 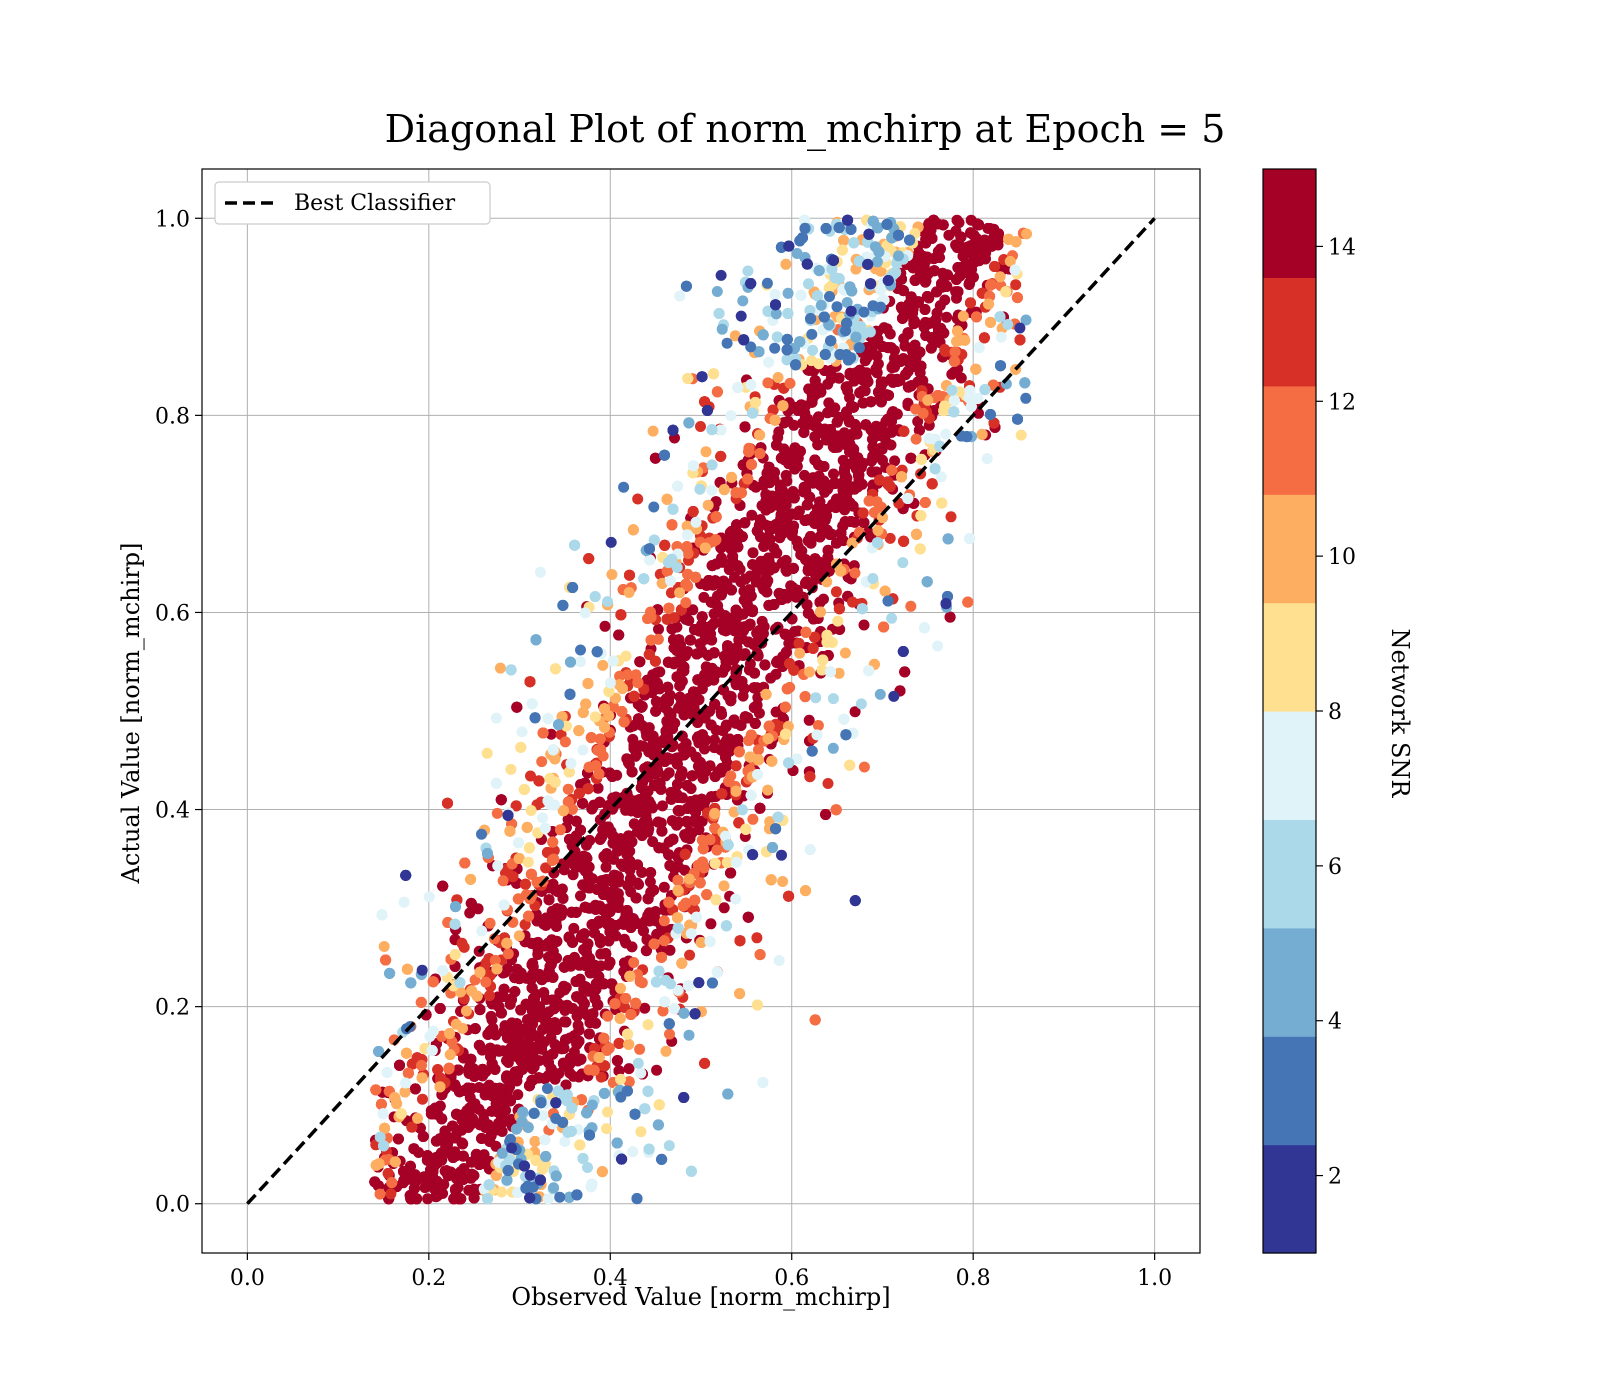 I want to click on y-tick-label: 0.0, so click(x=172, y=1205).